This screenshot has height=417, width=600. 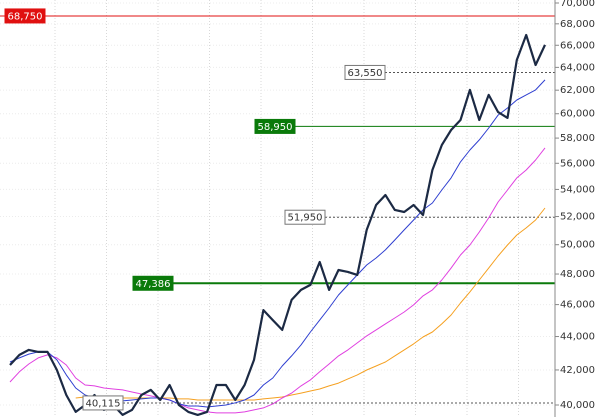 I want to click on y-tick-label: 44,000, so click(x=577, y=337).